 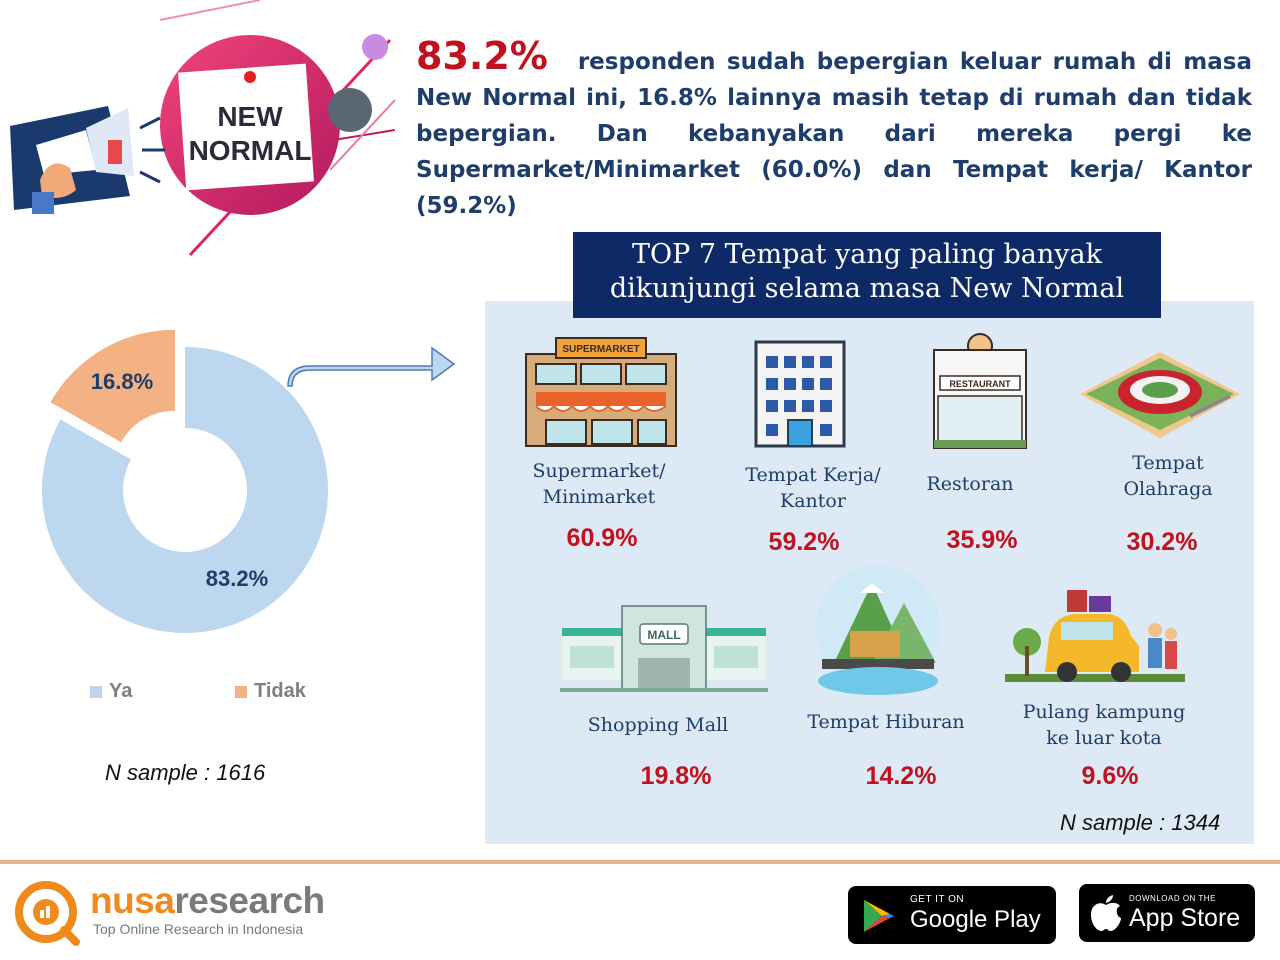 I want to click on pct-travel: 9.6%, so click(x=1110, y=776).